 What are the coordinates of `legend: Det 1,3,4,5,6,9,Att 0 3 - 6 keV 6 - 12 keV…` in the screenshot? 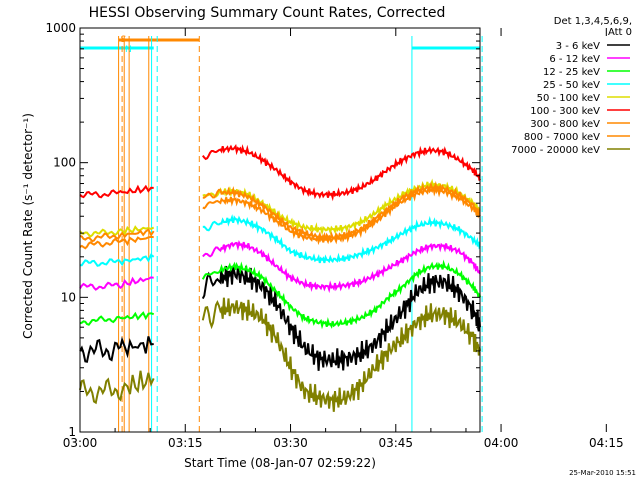 It's located at (571, 86).